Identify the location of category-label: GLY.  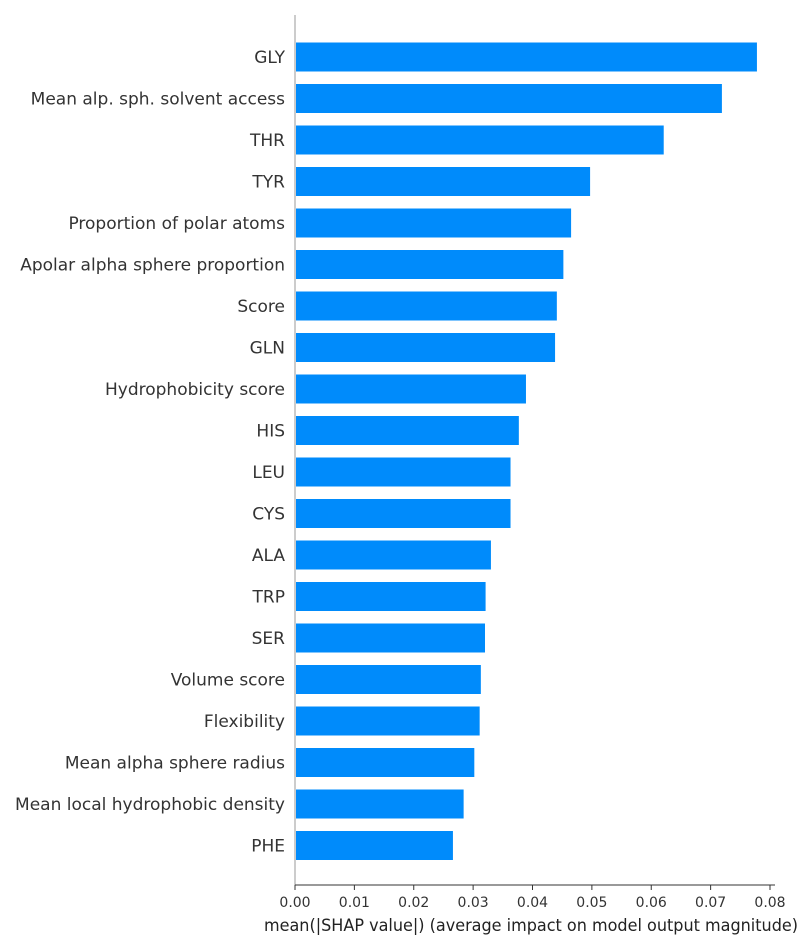
(269, 58).